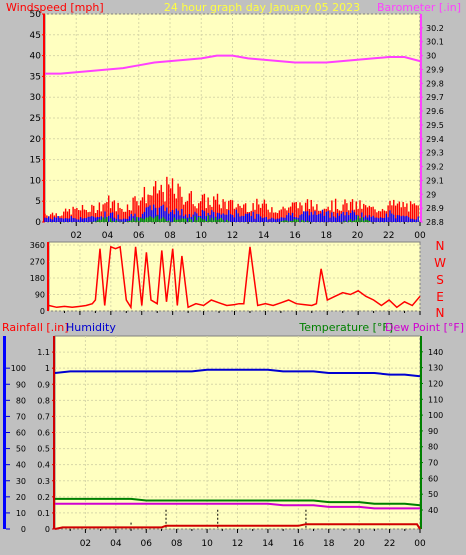 The height and width of the screenshot is (555, 466). I want to click on barometer-tick-label: 30.2, so click(435, 28).